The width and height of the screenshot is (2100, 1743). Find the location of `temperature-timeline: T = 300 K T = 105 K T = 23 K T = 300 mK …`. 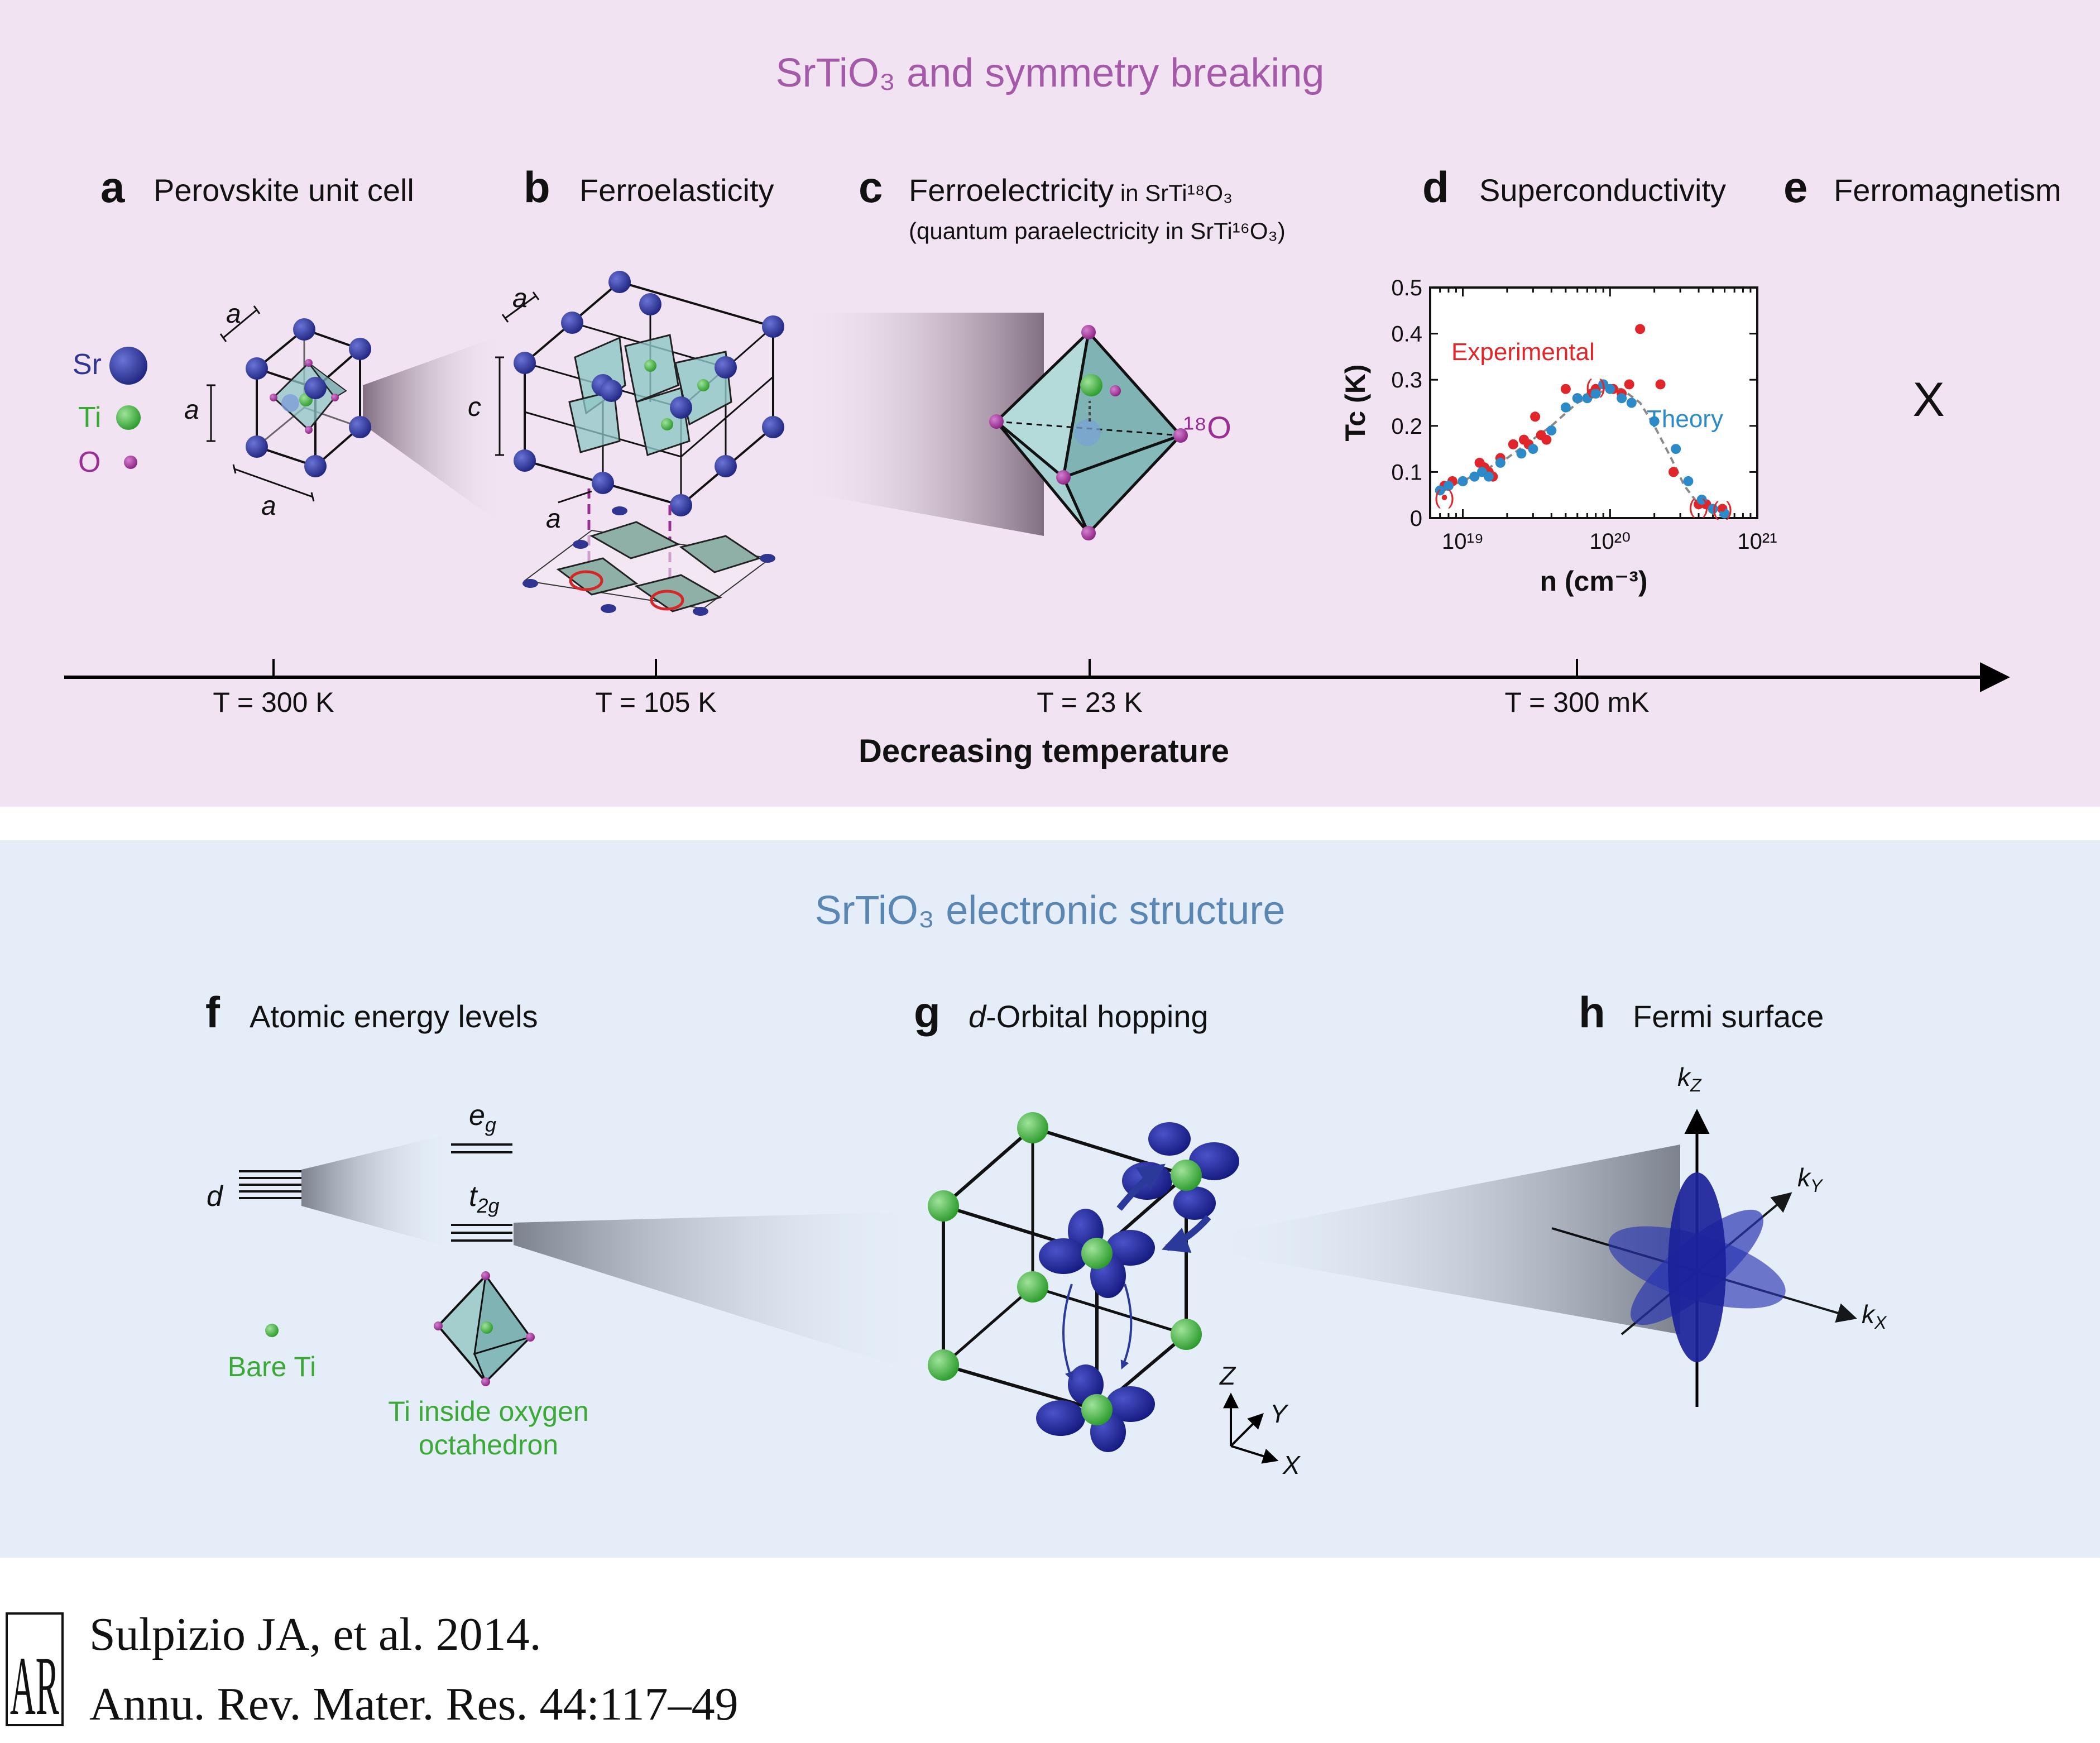

temperature-timeline: T = 300 K T = 105 K T = 23 K T = 300 mK … is located at coordinates (1037, 714).